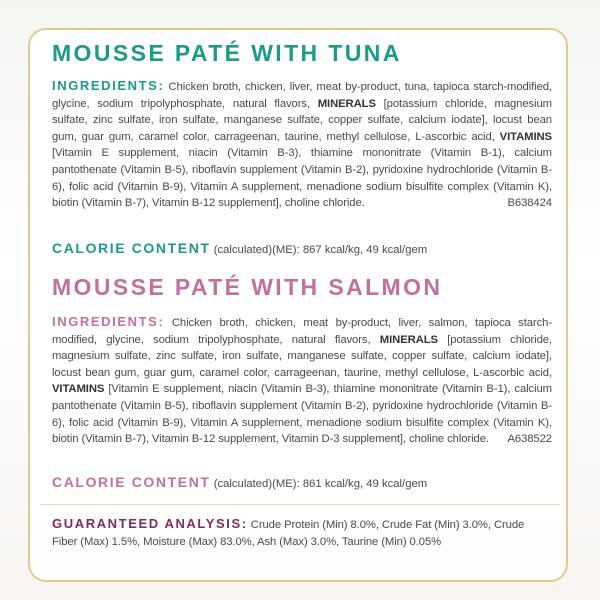 This screenshot has height=600, width=600. I want to click on product-code: B638424, so click(529, 203).